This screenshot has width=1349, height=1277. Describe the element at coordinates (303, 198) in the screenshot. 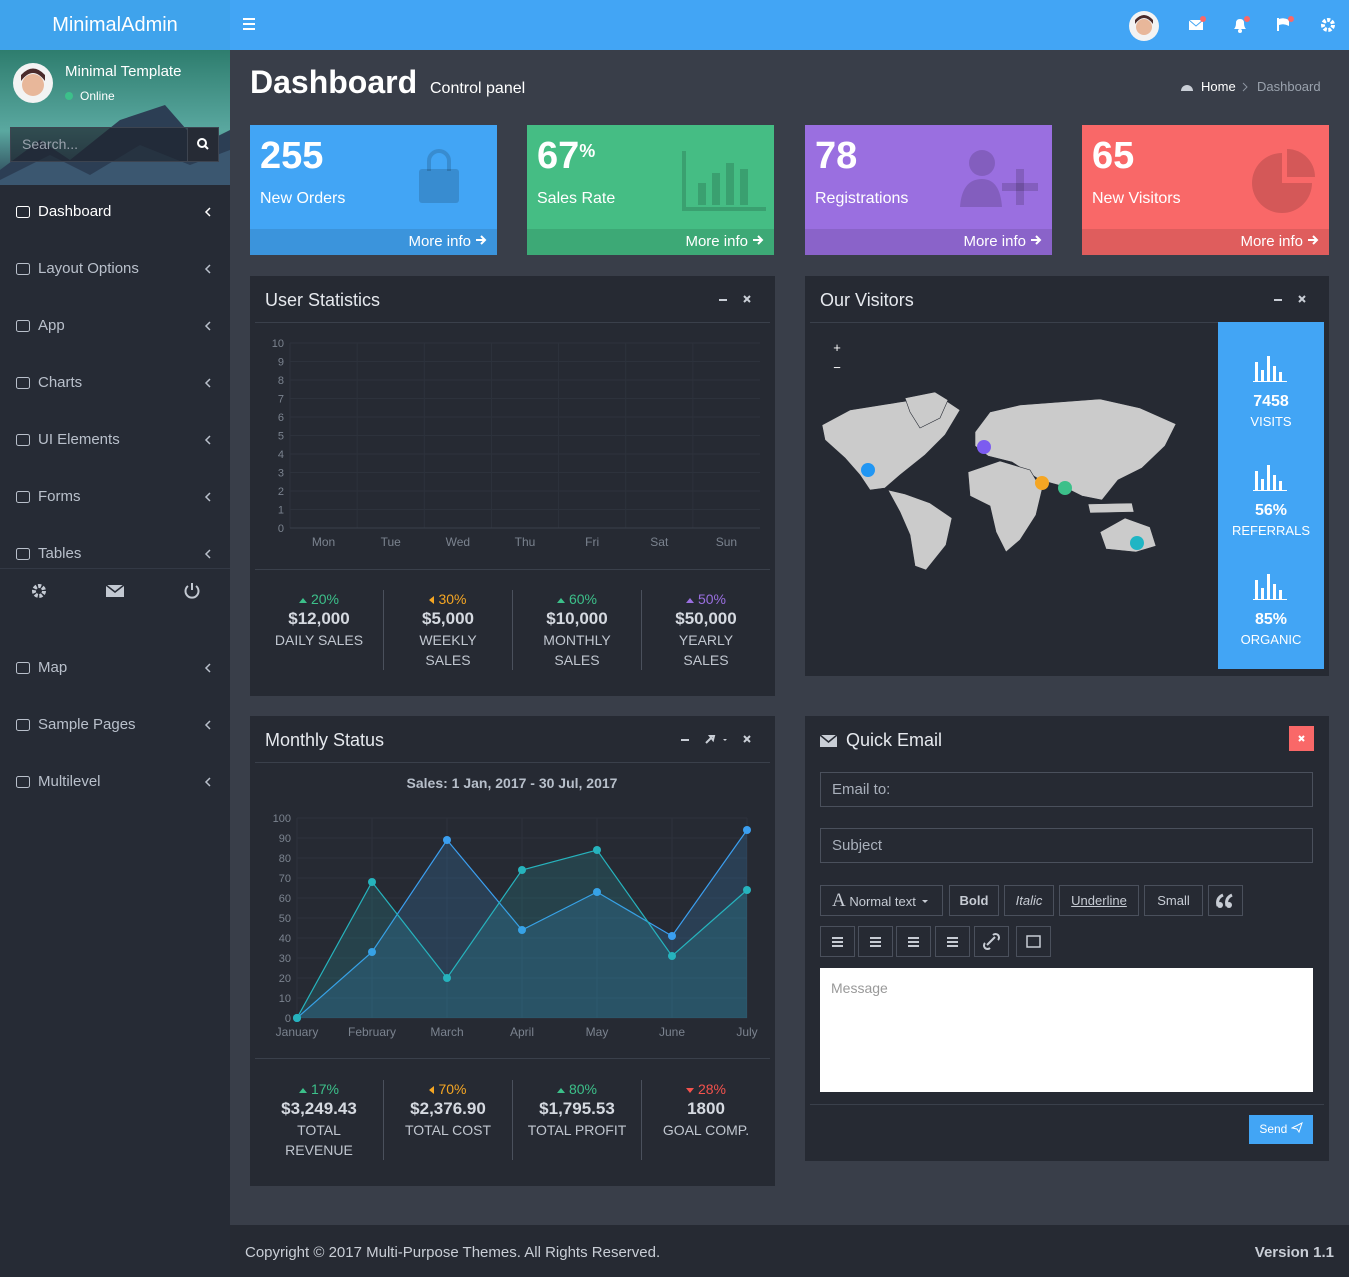

I see `tile-label: New Orders` at that location.